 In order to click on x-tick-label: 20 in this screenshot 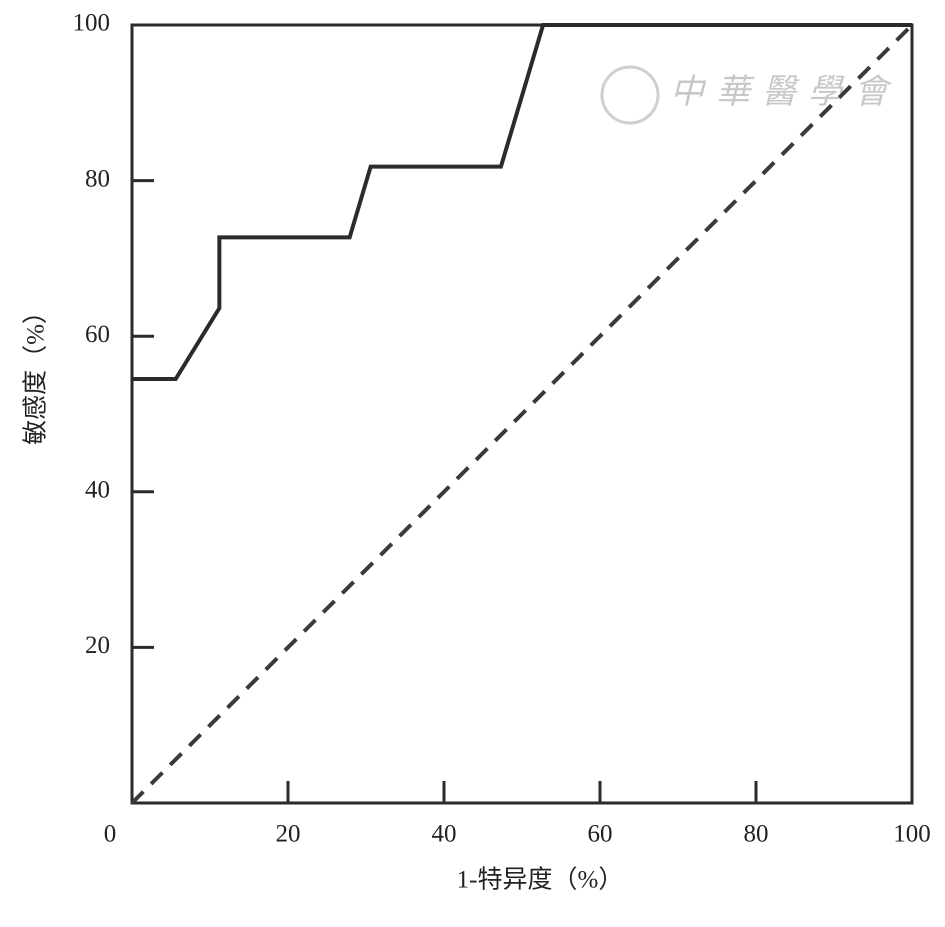, I will do `click(288, 834)`.